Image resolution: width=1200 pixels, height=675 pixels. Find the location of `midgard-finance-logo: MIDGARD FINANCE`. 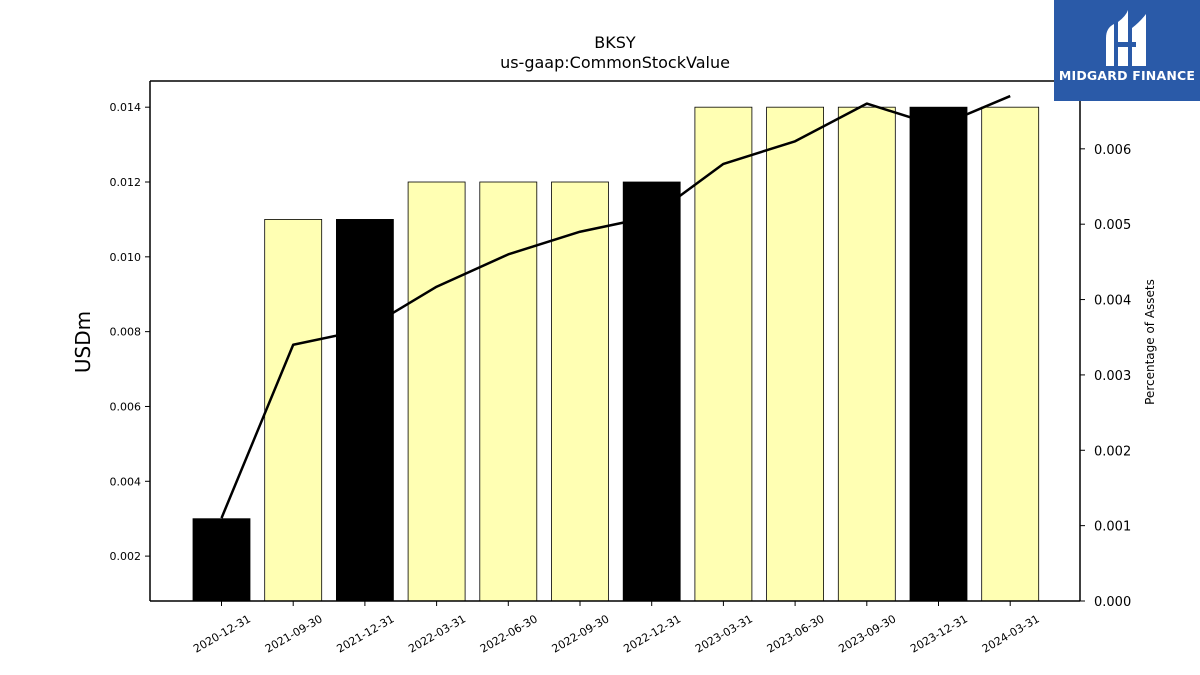

midgard-finance-logo: MIDGARD FINANCE is located at coordinates (1127, 50).